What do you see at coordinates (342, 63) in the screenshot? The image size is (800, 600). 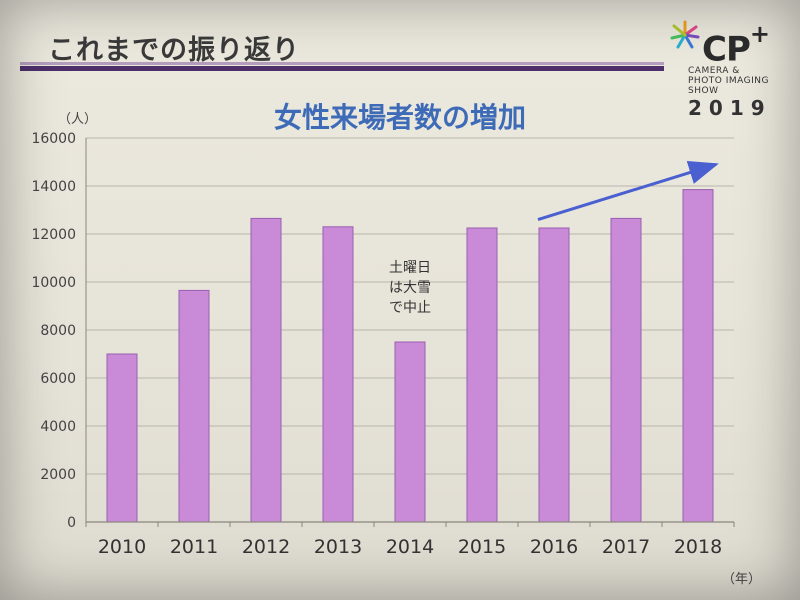 I see `title-rule-accent` at bounding box center [342, 63].